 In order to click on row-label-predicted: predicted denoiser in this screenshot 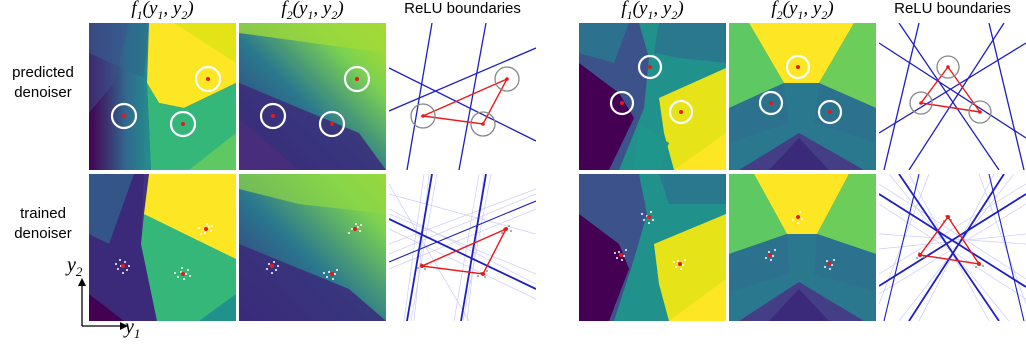, I will do `click(43, 83)`.